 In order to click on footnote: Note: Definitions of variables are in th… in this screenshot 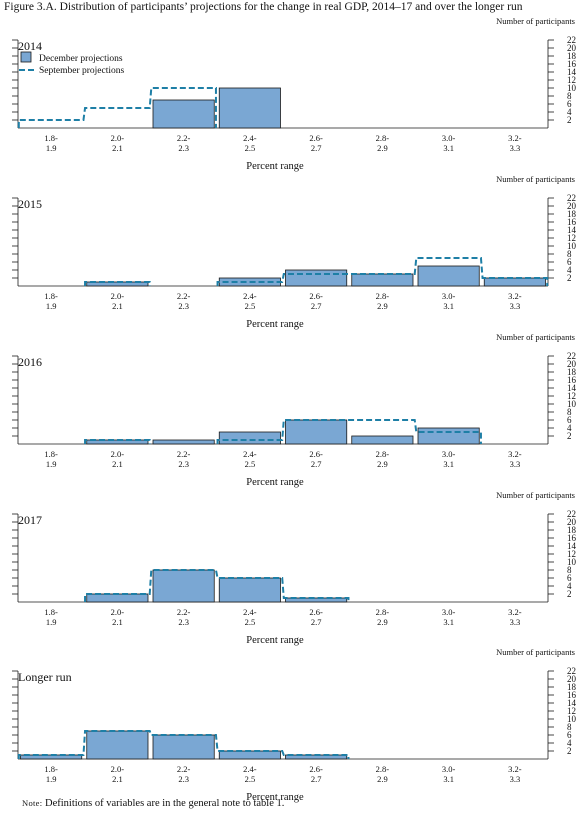, I will do `click(153, 803)`.